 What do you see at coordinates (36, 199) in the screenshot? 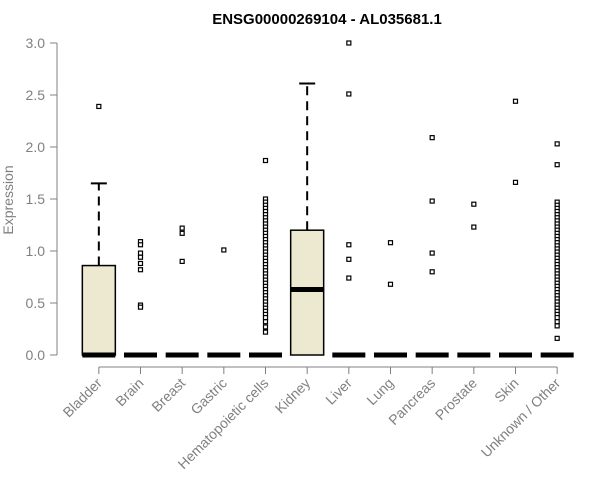
I see `y-tick-label: 1.5` at bounding box center [36, 199].